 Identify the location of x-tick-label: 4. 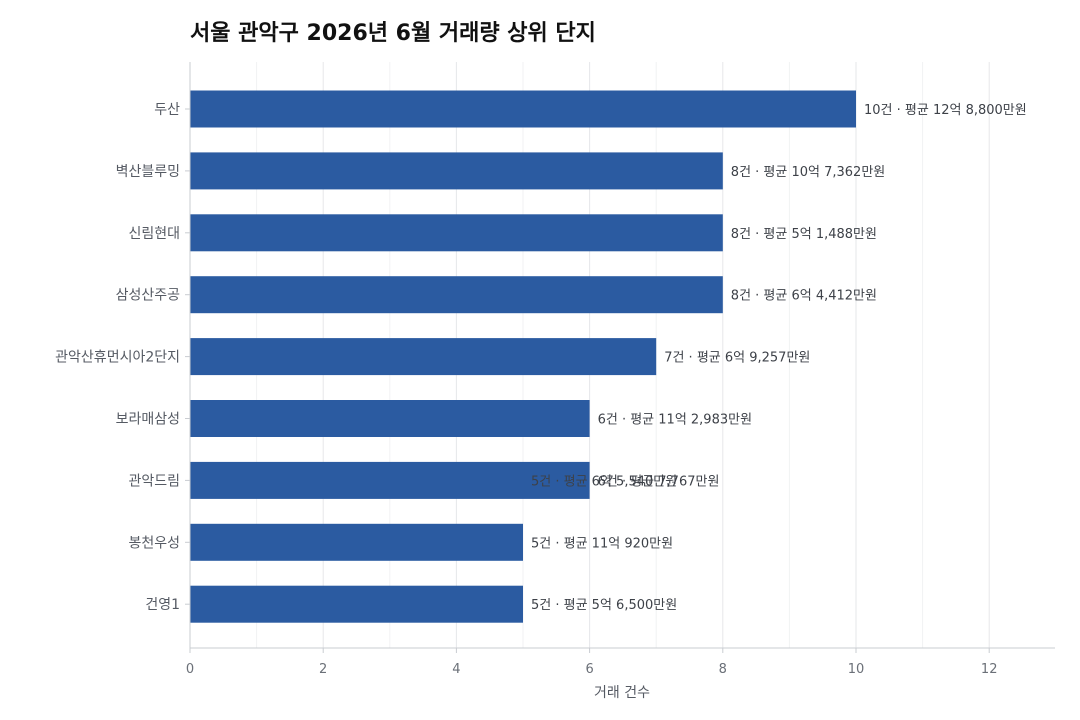
(456, 669).